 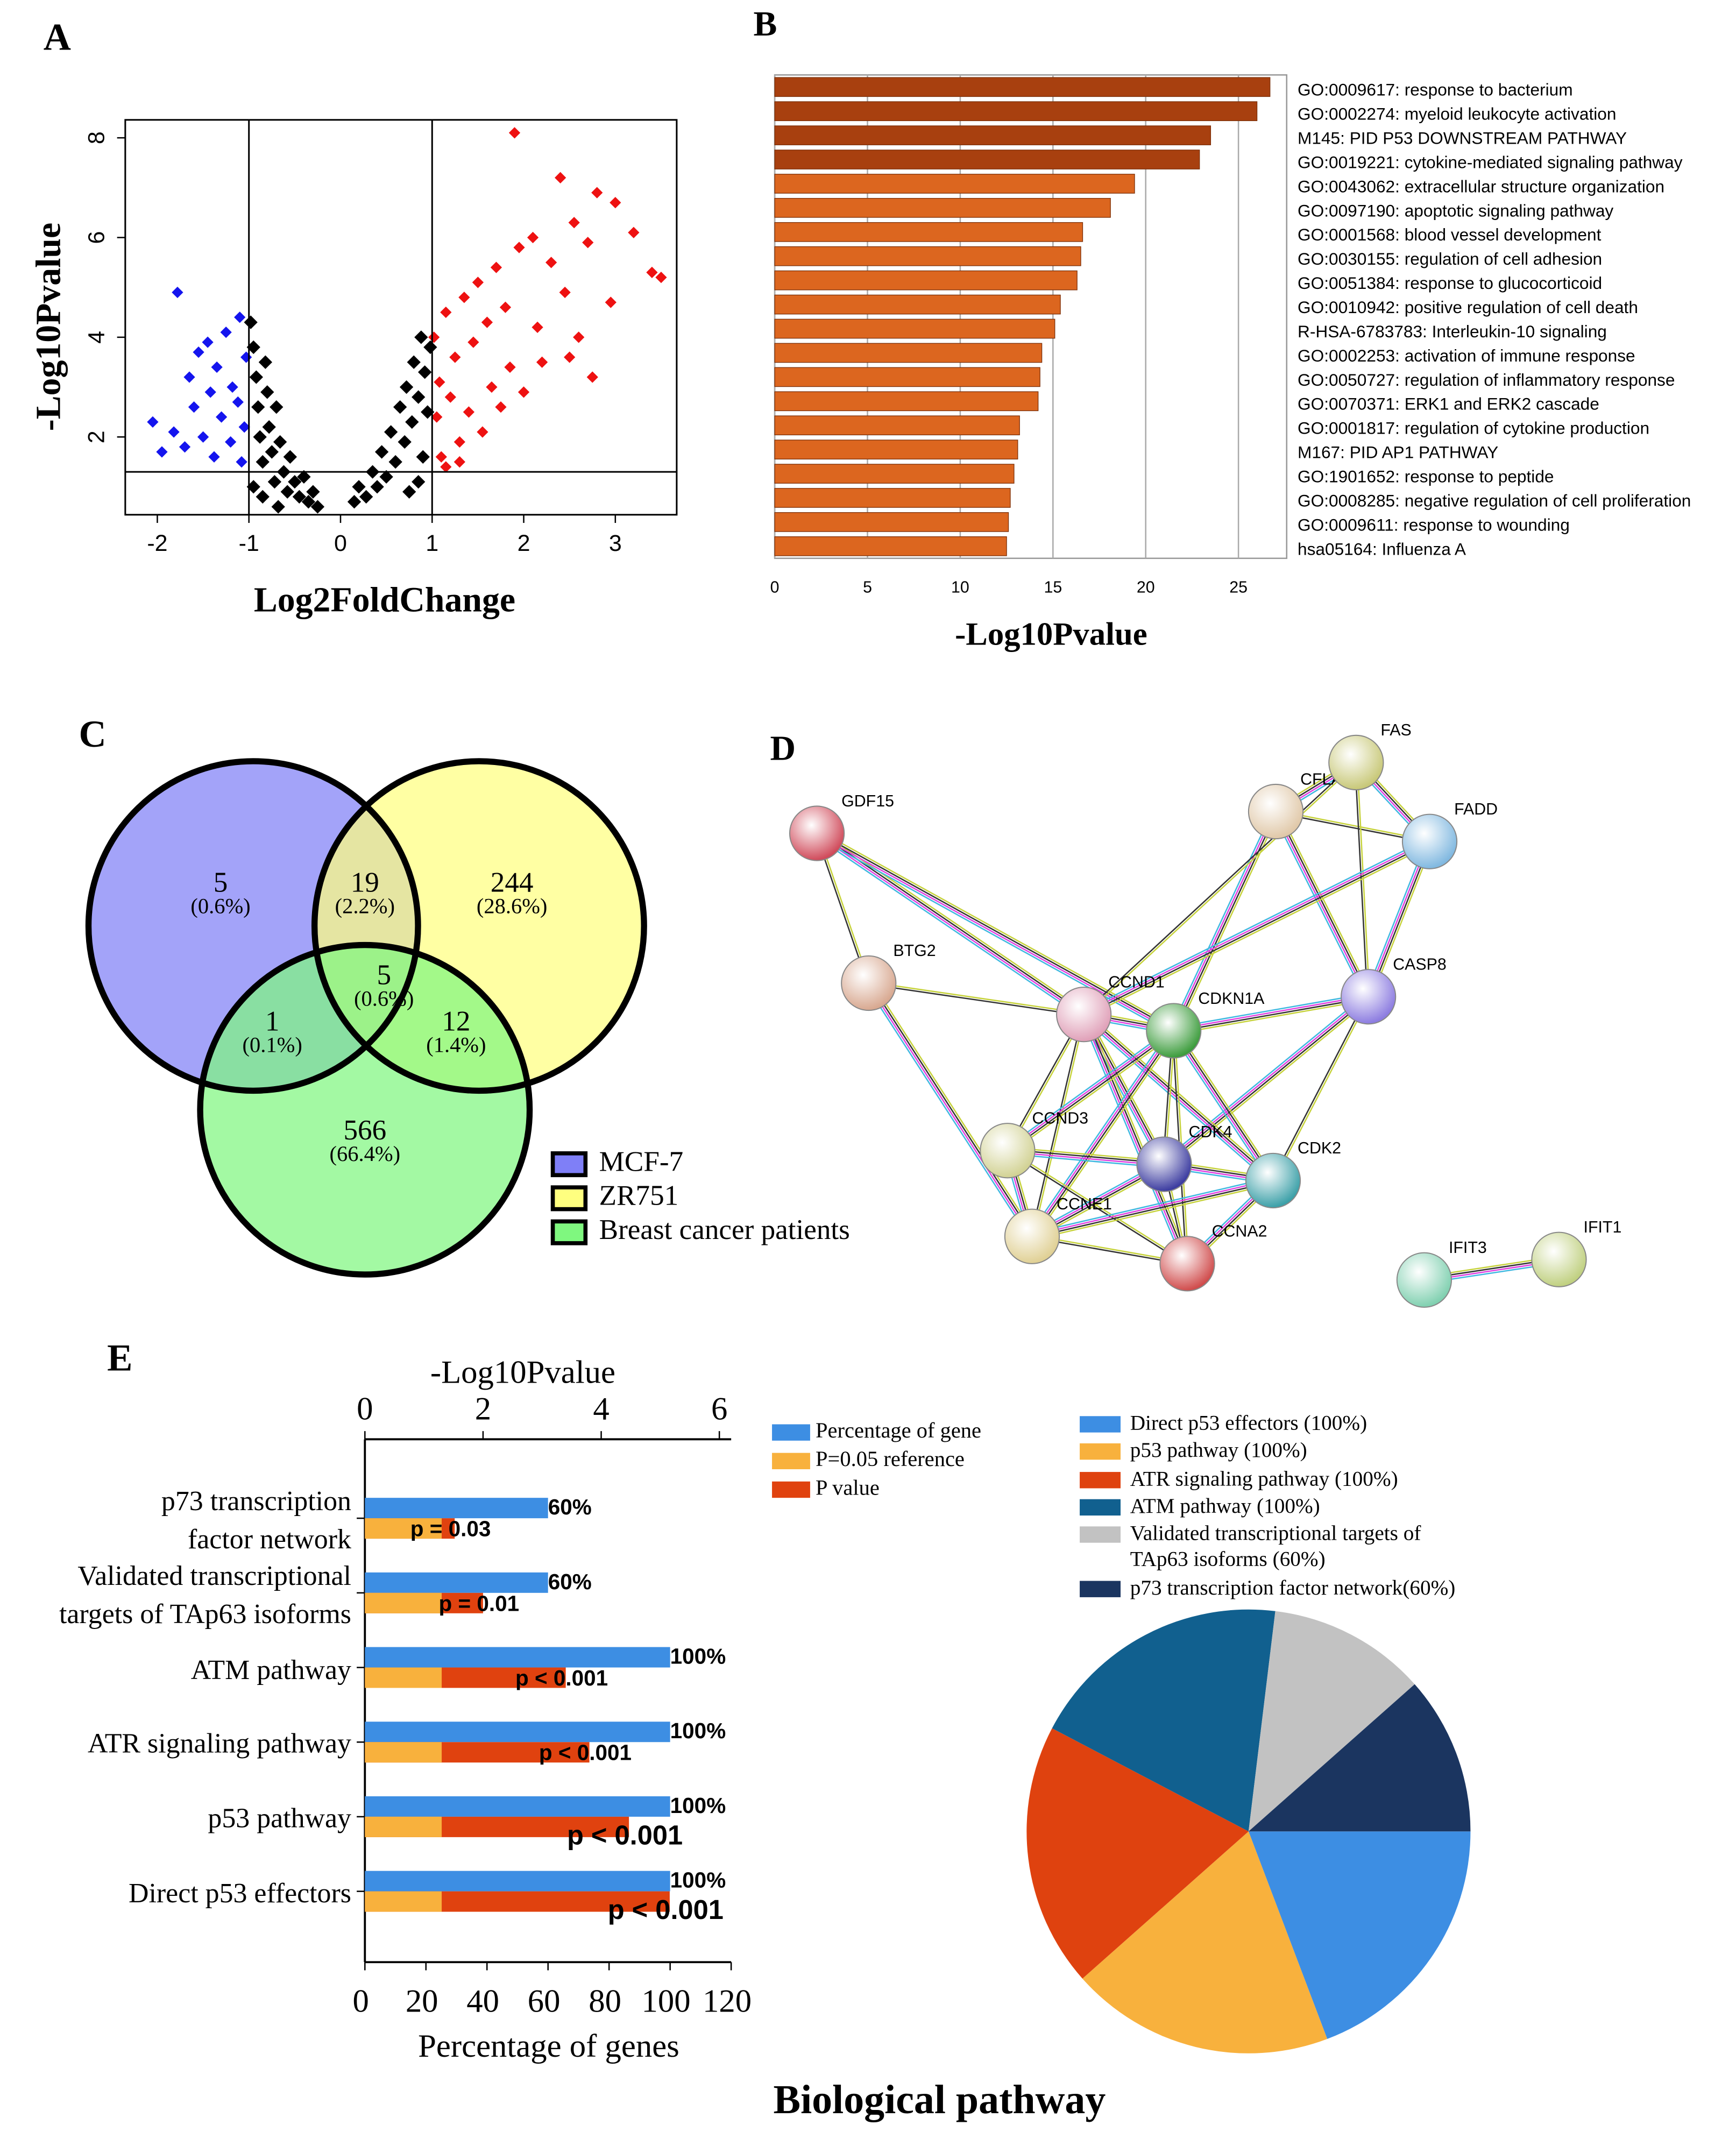 What do you see at coordinates (221, 882) in the screenshot?
I see `region-count: 5` at bounding box center [221, 882].